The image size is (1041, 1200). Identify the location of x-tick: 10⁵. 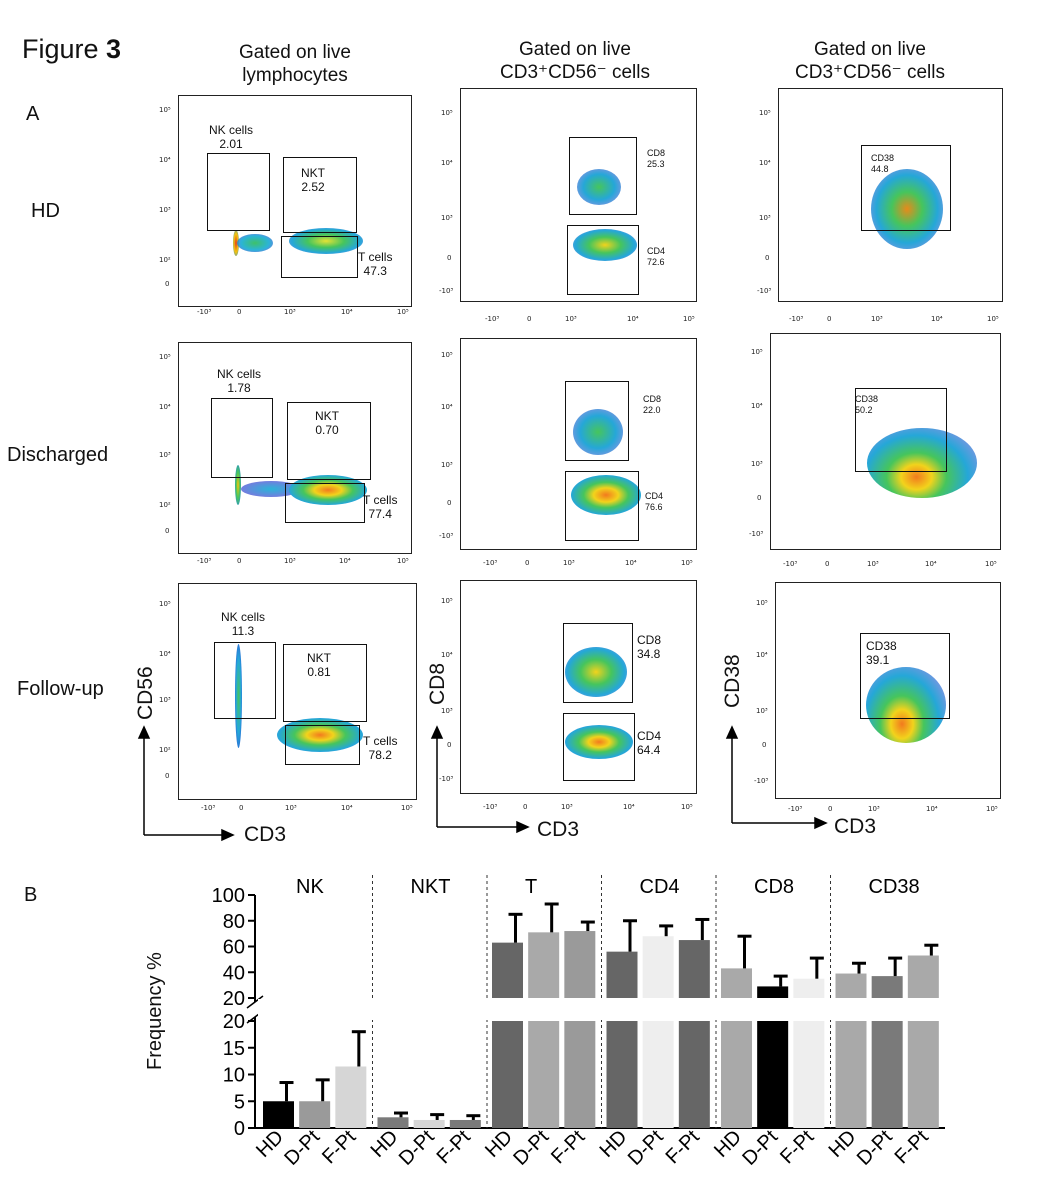
(403, 561).